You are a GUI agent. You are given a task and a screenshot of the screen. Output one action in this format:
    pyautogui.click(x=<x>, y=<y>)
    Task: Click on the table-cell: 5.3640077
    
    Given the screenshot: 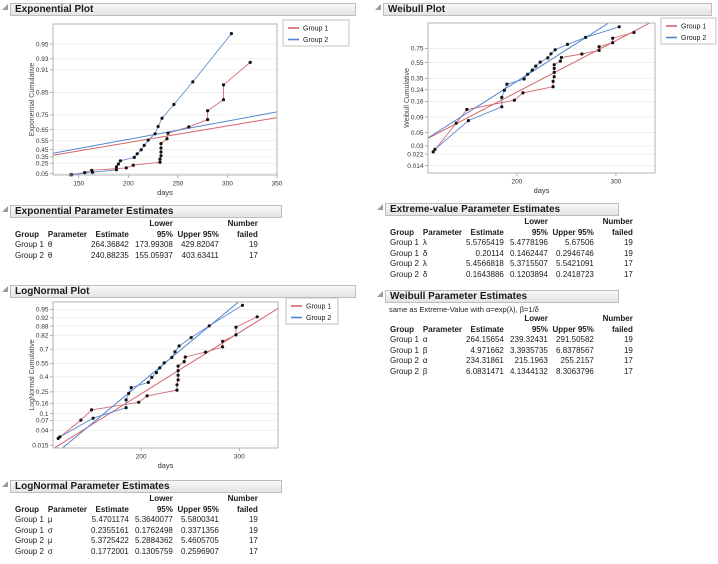 What is the action you would take?
    pyautogui.click(x=154, y=519)
    